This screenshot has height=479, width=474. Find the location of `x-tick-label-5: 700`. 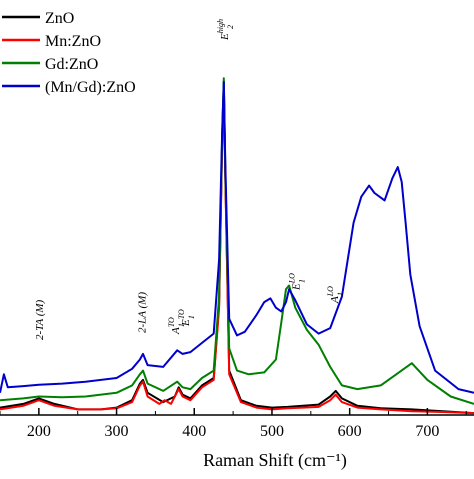

x-tick-label-5: 700 is located at coordinates (427, 431).